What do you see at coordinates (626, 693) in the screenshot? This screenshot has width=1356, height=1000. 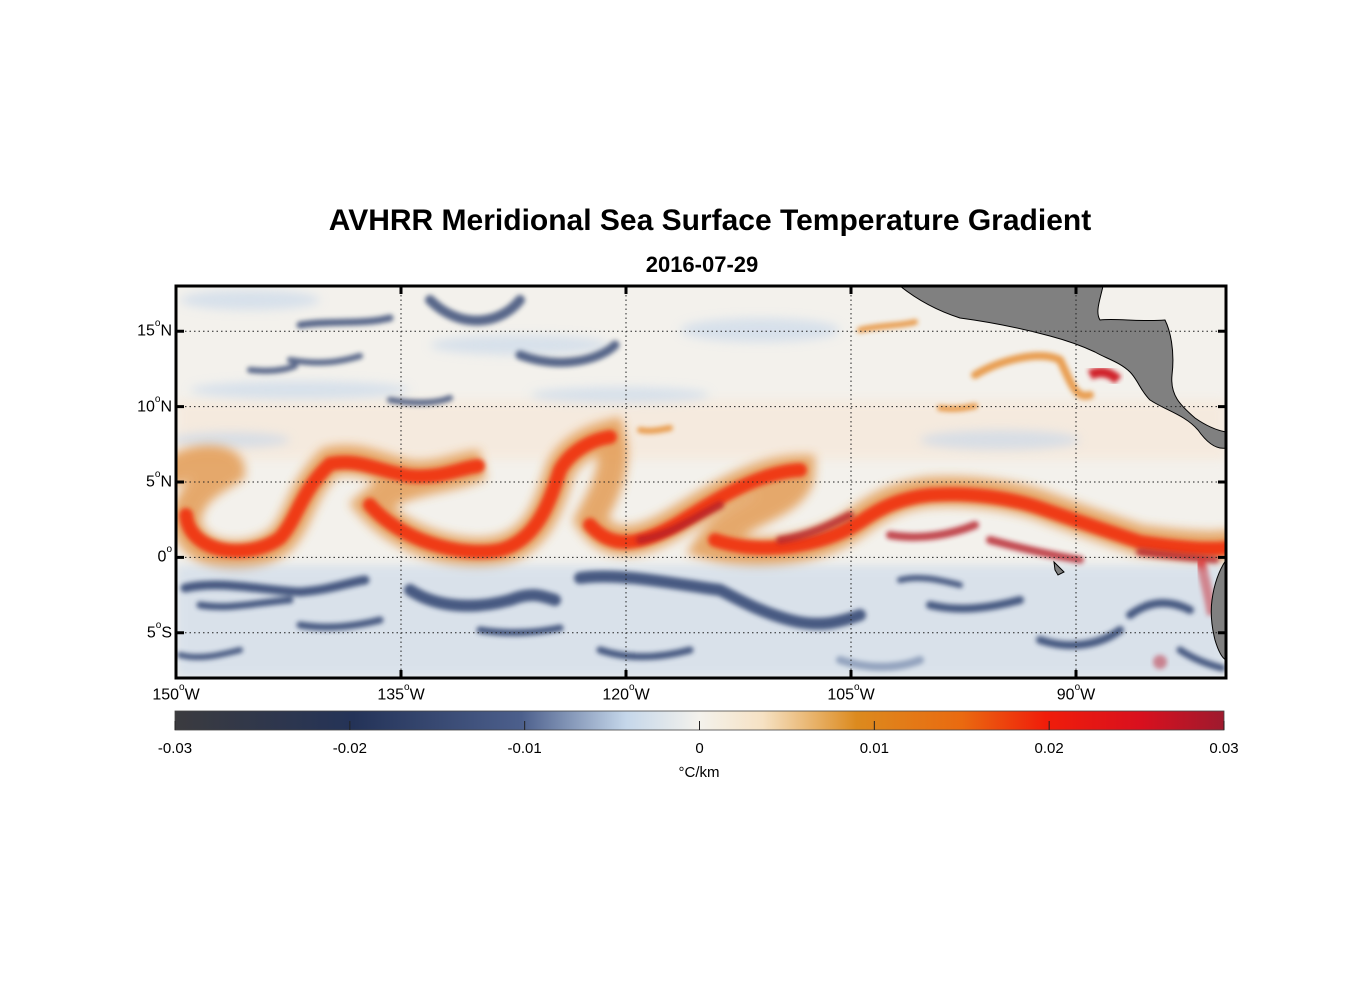 I see `lon-tick-label: 120oW` at bounding box center [626, 693].